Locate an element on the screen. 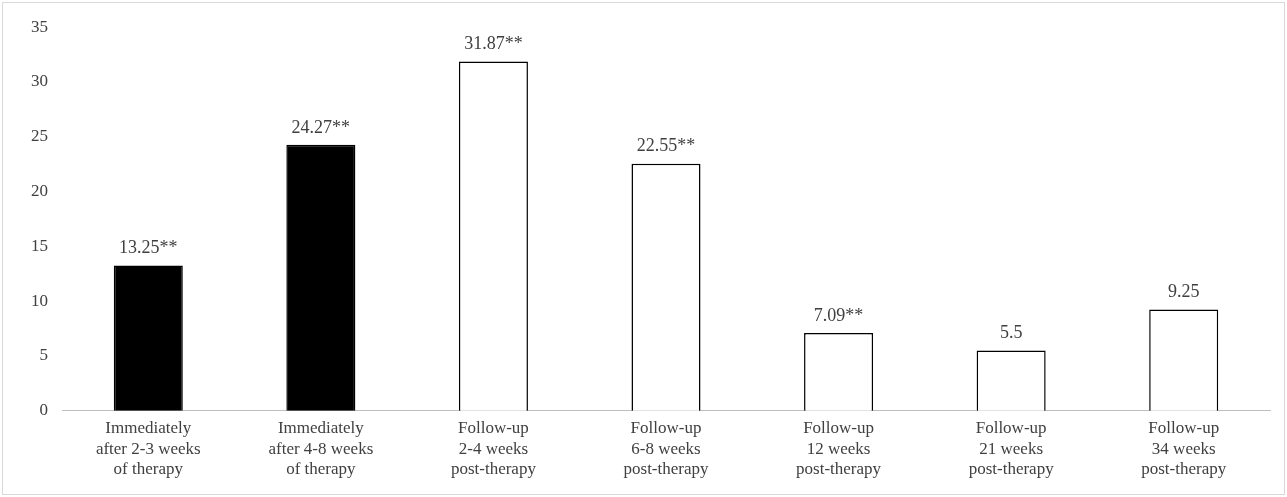 This screenshot has height=497, width=1287. data-label: 31.87** is located at coordinates (493, 43).